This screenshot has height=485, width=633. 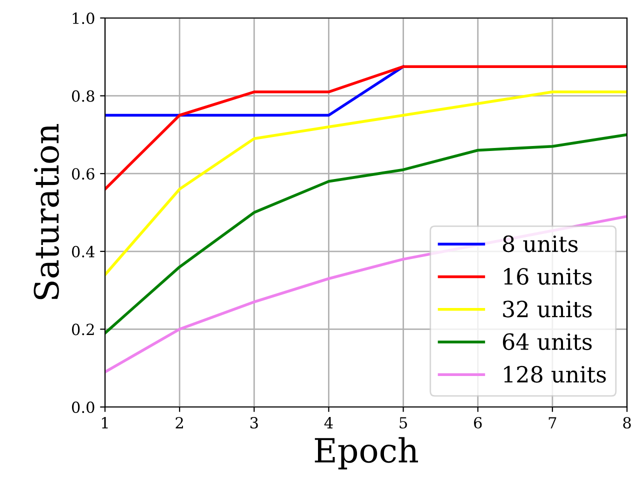 What do you see at coordinates (83, 174) in the screenshot?
I see `y-tick-label: 0.6` at bounding box center [83, 174].